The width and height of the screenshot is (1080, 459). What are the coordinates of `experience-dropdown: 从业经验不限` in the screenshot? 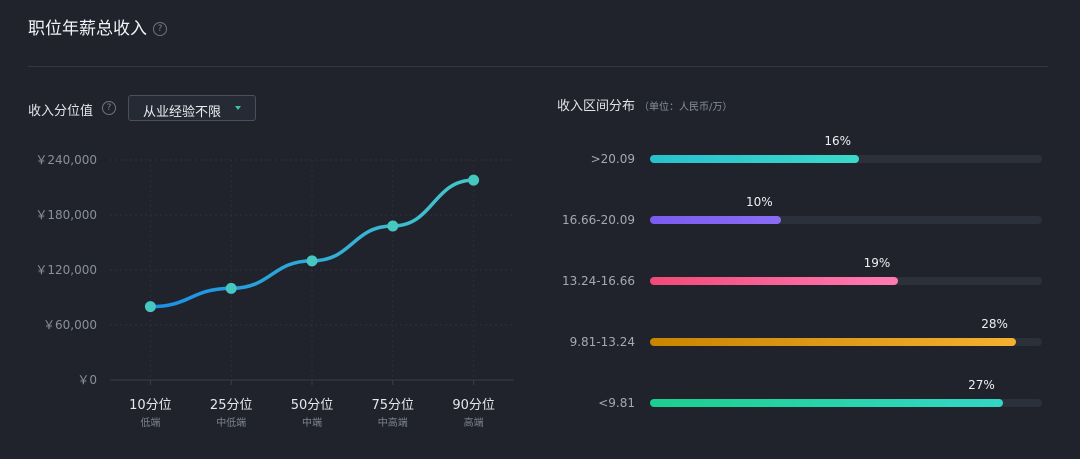 It's located at (192, 108).